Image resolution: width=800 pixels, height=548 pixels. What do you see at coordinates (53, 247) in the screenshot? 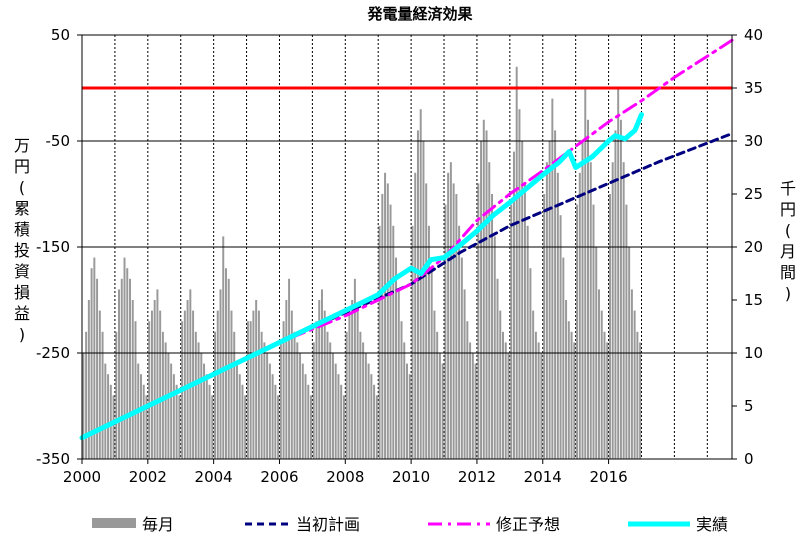
I see `left-tick-label: -150` at bounding box center [53, 247].